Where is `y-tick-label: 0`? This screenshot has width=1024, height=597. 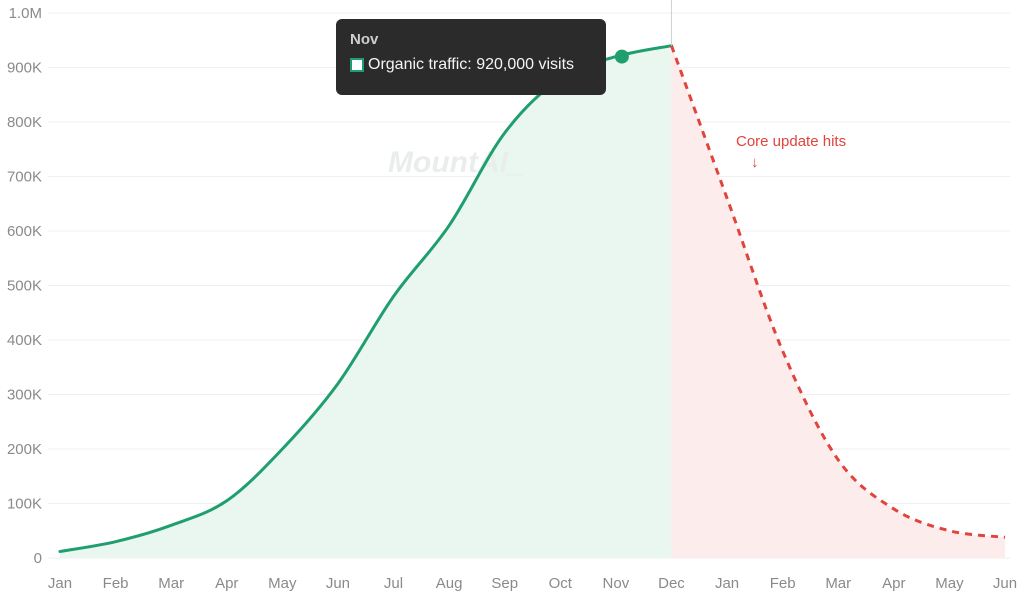 y-tick-label: 0 is located at coordinates (38, 558).